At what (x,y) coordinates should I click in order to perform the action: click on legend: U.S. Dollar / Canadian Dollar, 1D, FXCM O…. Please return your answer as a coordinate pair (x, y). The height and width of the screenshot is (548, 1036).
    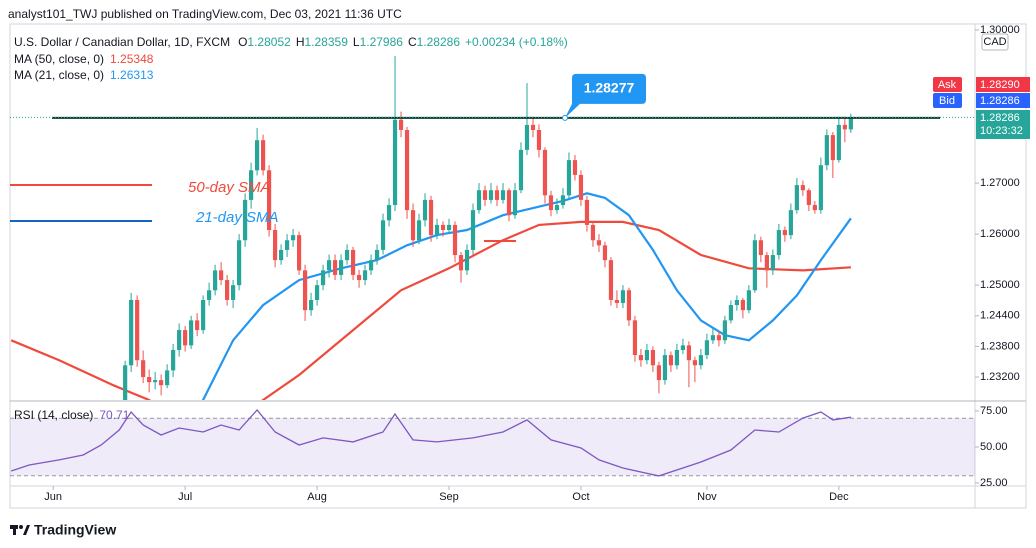
    Looking at the image, I should click on (291, 42).